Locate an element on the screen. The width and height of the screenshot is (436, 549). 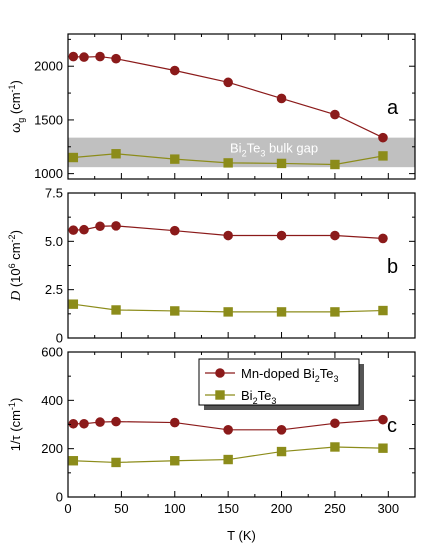
legend-box is located at coordinates (279, 382).